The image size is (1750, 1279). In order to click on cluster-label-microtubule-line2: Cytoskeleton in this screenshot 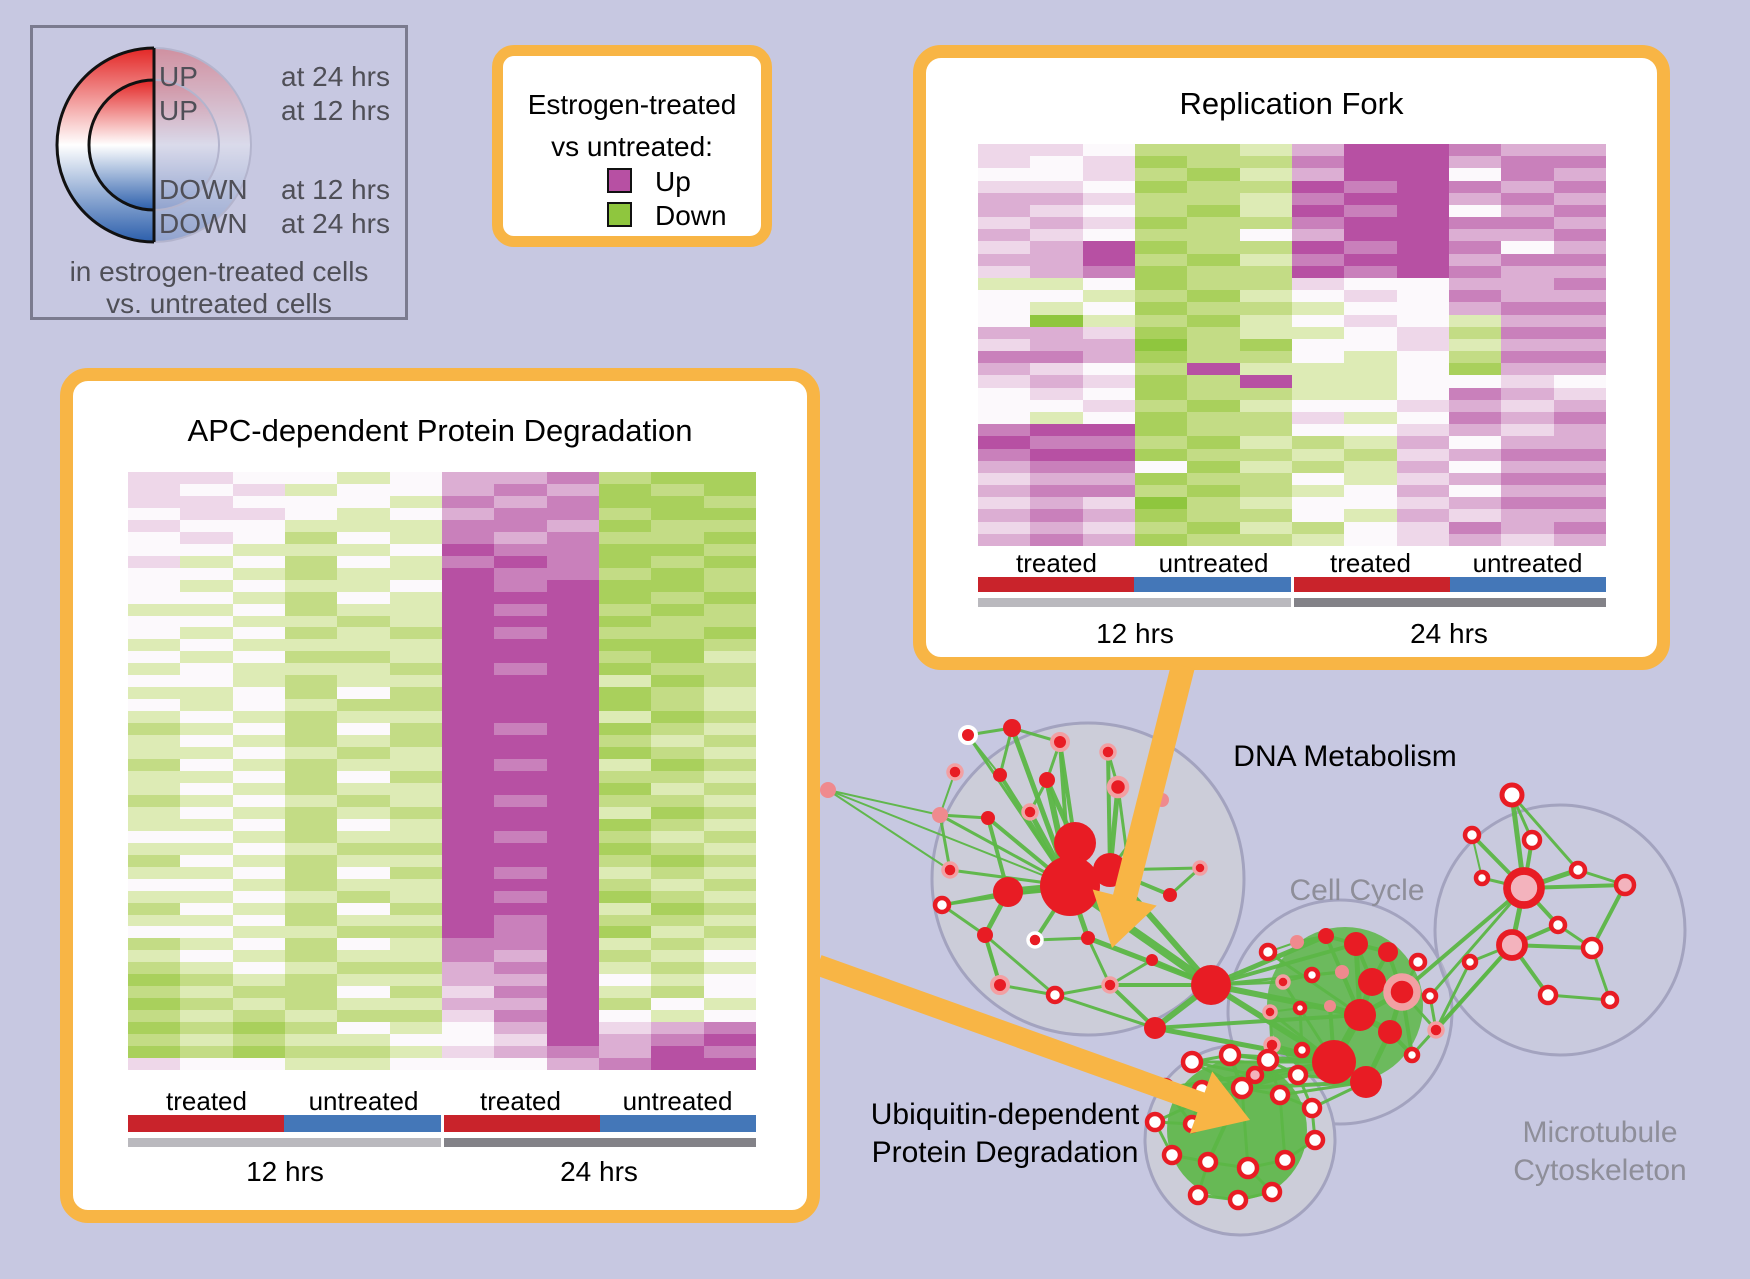, I will do `click(1600, 1170)`.